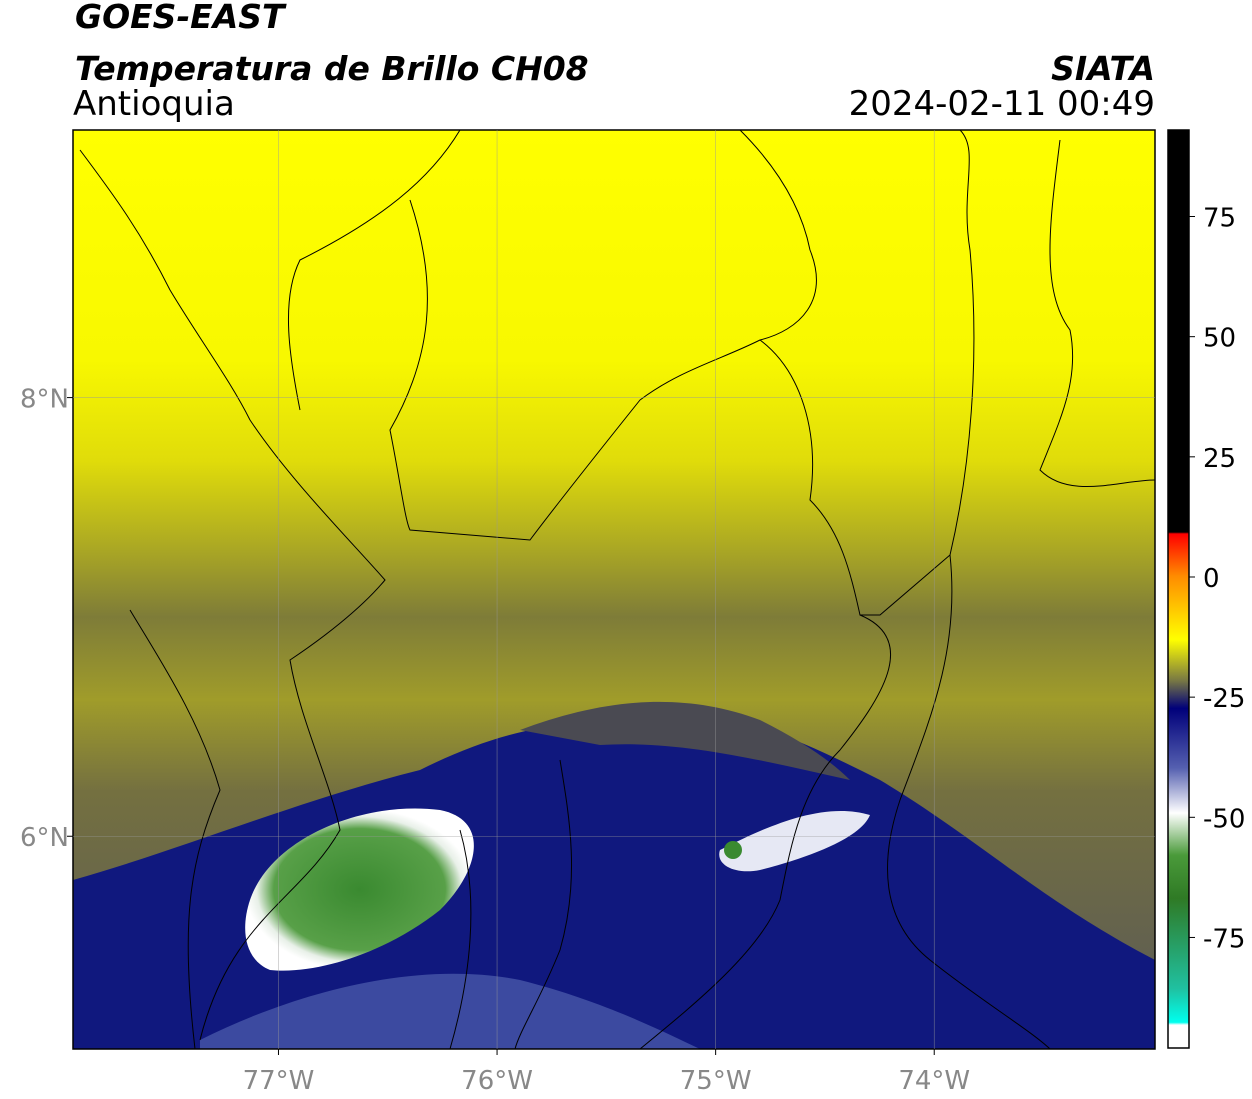 This screenshot has width=1252, height=1099. I want to click on region: Antioquia, so click(154, 104).